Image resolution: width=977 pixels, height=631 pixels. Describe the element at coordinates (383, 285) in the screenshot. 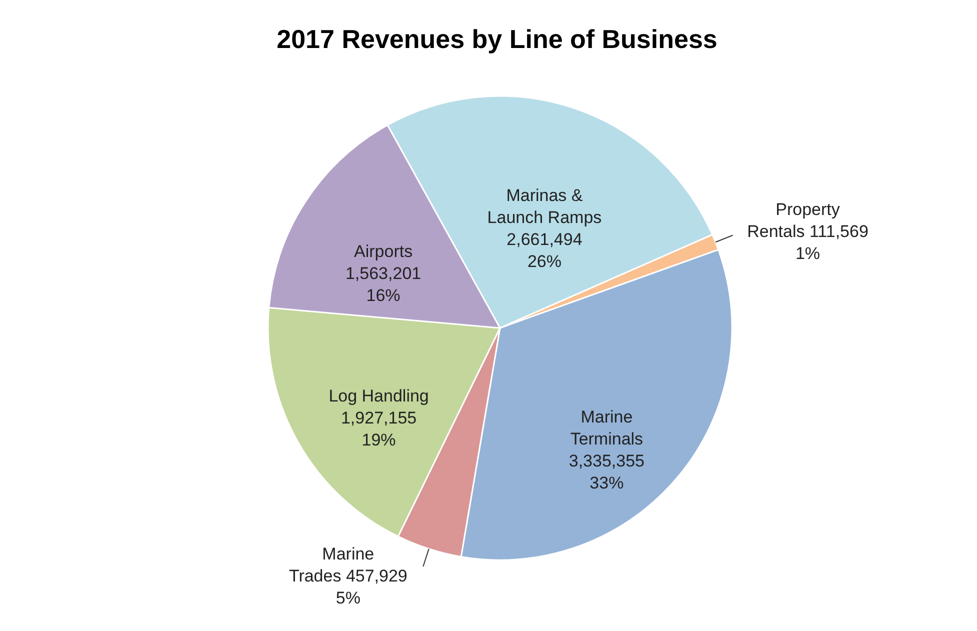

I see `data-label: 1,563,201 16%` at that location.